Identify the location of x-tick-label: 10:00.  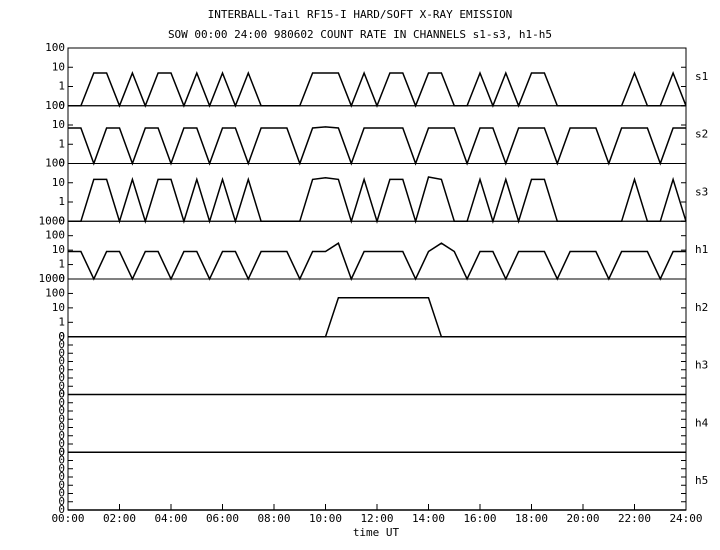
(325, 518).